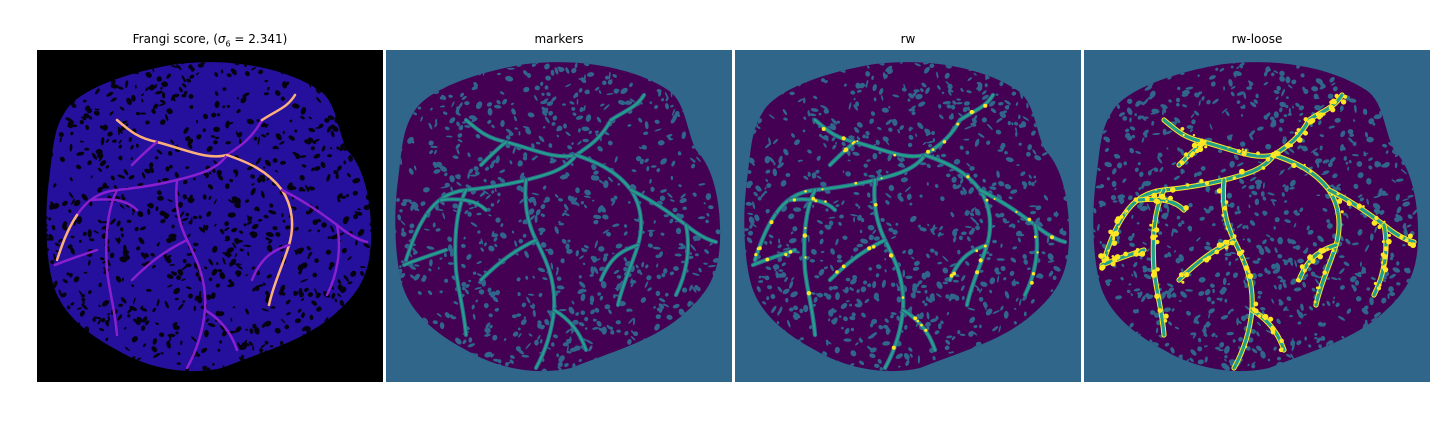 The height and width of the screenshot is (432, 1440). I want to click on frangi-title-suffix: = 2.341), so click(259, 39).